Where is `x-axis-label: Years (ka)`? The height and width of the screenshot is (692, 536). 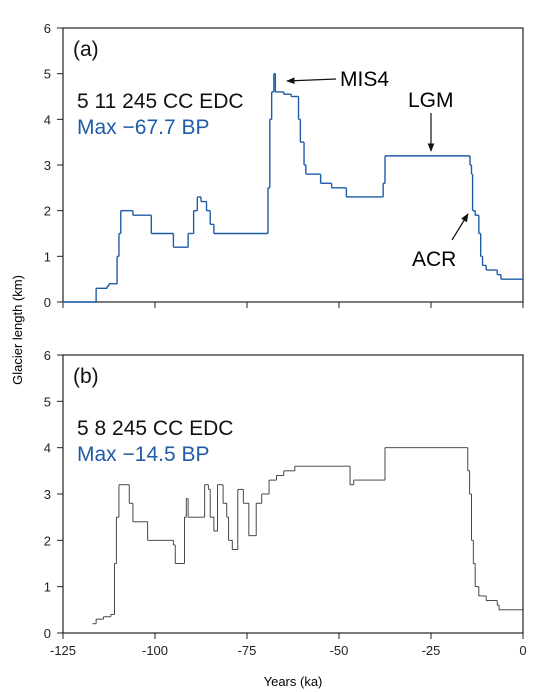
x-axis-label: Years (ka) is located at coordinates (293, 681).